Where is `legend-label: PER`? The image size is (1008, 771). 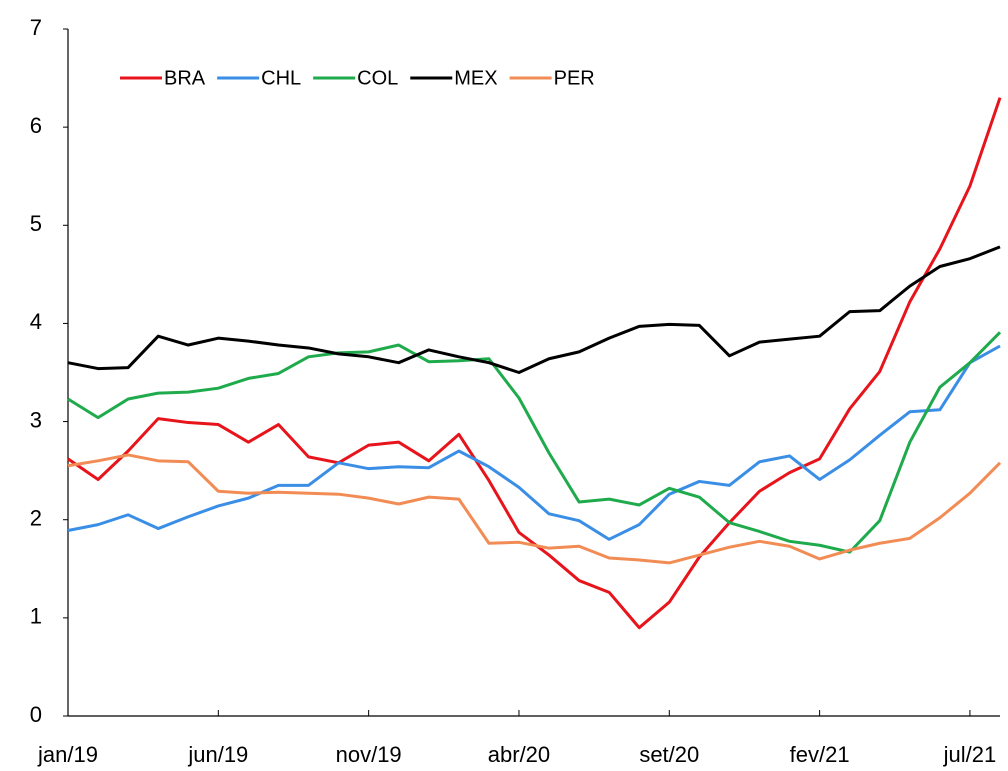 legend-label: PER is located at coordinates (574, 78).